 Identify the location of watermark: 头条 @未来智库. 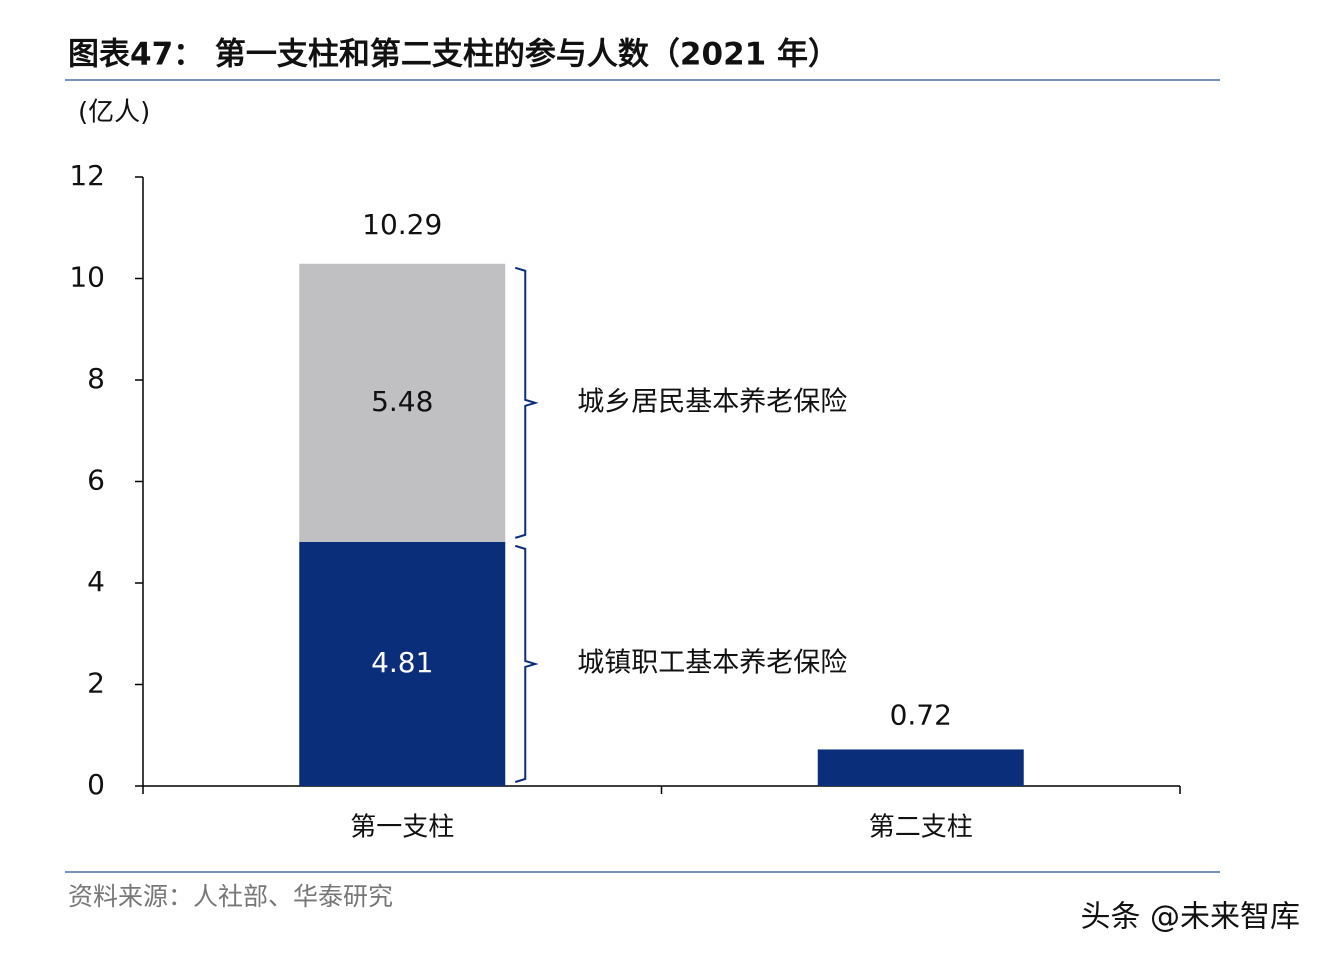
(1190, 917).